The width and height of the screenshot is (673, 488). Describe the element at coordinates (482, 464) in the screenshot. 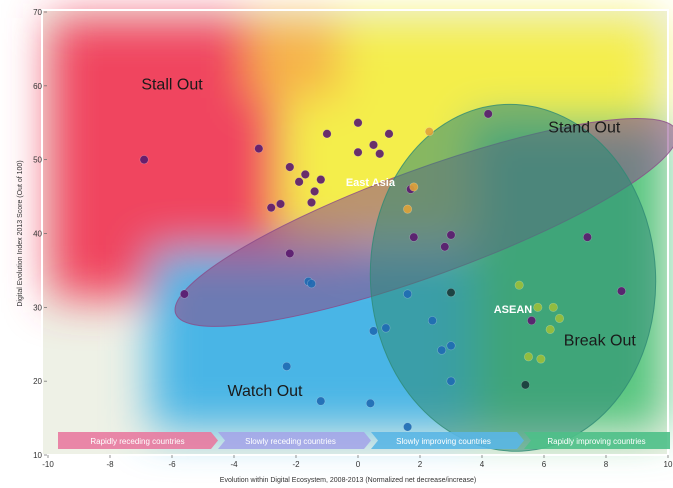

I see `x-tick-label: 4` at that location.